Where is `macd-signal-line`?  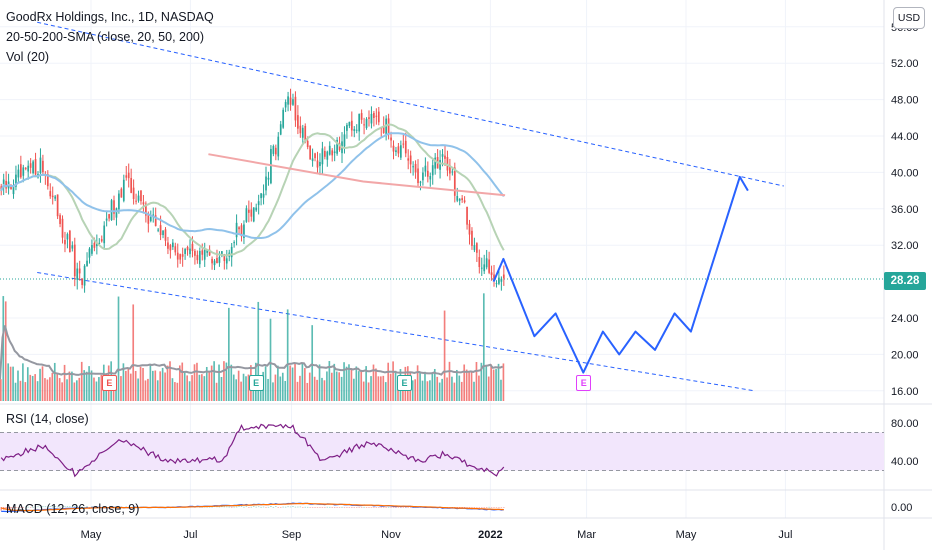
macd-signal-line is located at coordinates (252, 507).